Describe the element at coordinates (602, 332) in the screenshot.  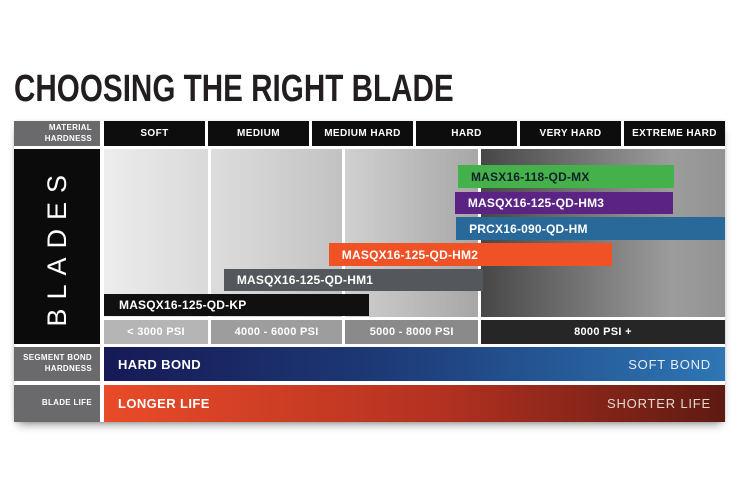
I see `psi-range-8000-plus: 8000 PSI +` at that location.